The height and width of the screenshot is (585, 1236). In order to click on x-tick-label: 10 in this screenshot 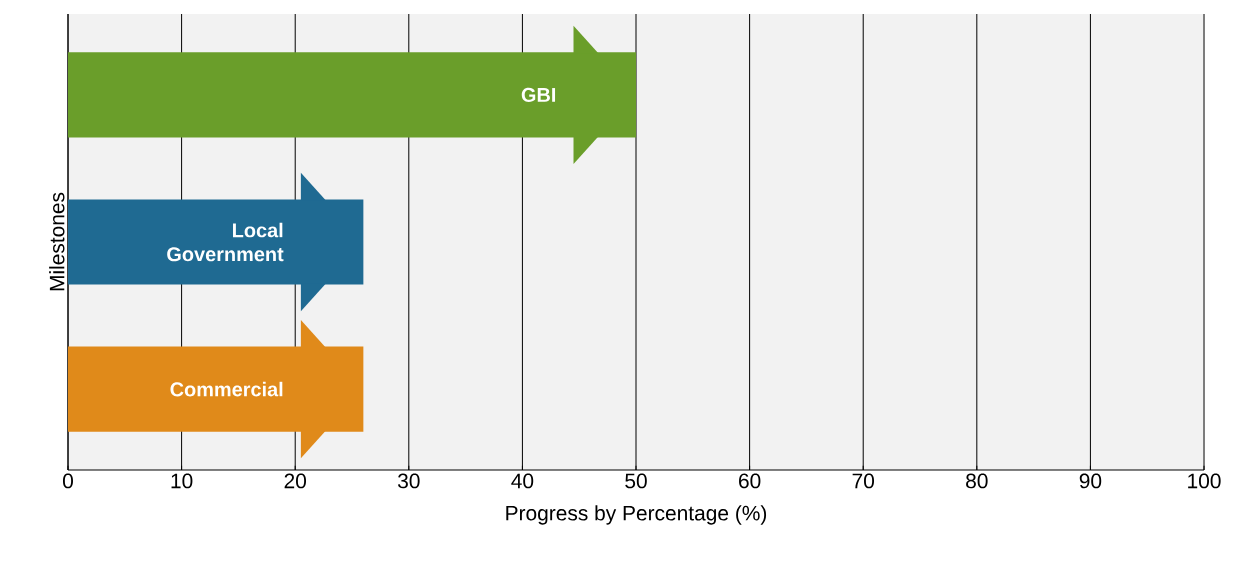, I will do `click(182, 481)`.